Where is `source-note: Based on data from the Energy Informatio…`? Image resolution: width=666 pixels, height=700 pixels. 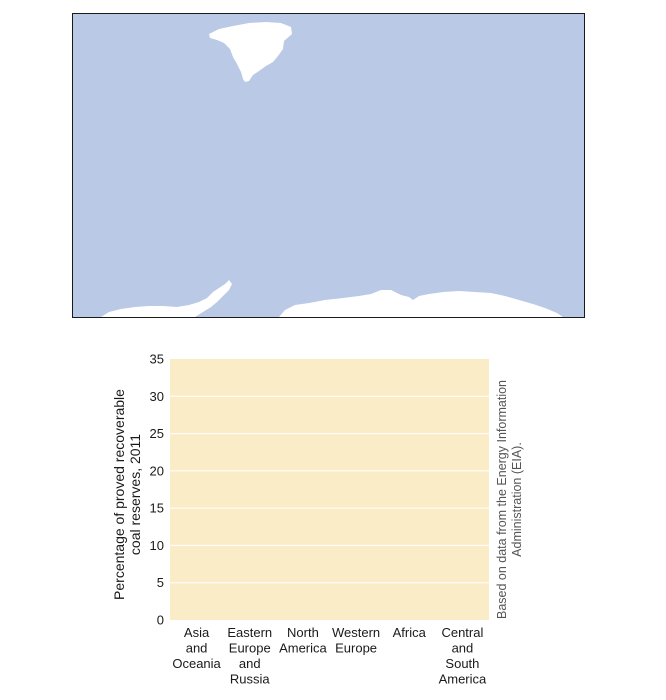 source-note: Based on data from the Energy Informatio… is located at coordinates (509, 499).